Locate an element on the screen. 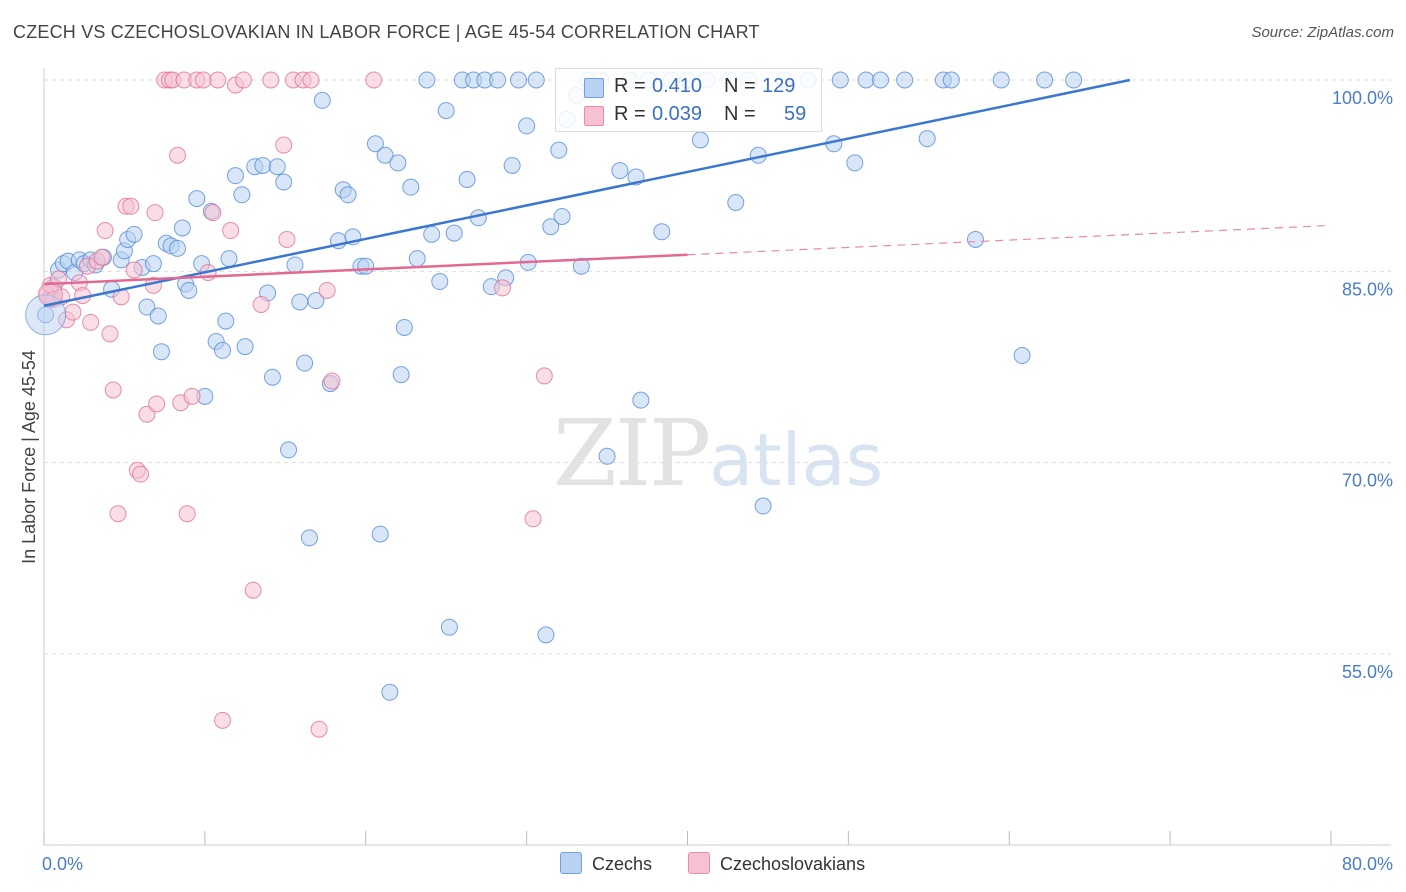 The width and height of the screenshot is (1406, 892). legend-swatch-czechs is located at coordinates (594, 88).